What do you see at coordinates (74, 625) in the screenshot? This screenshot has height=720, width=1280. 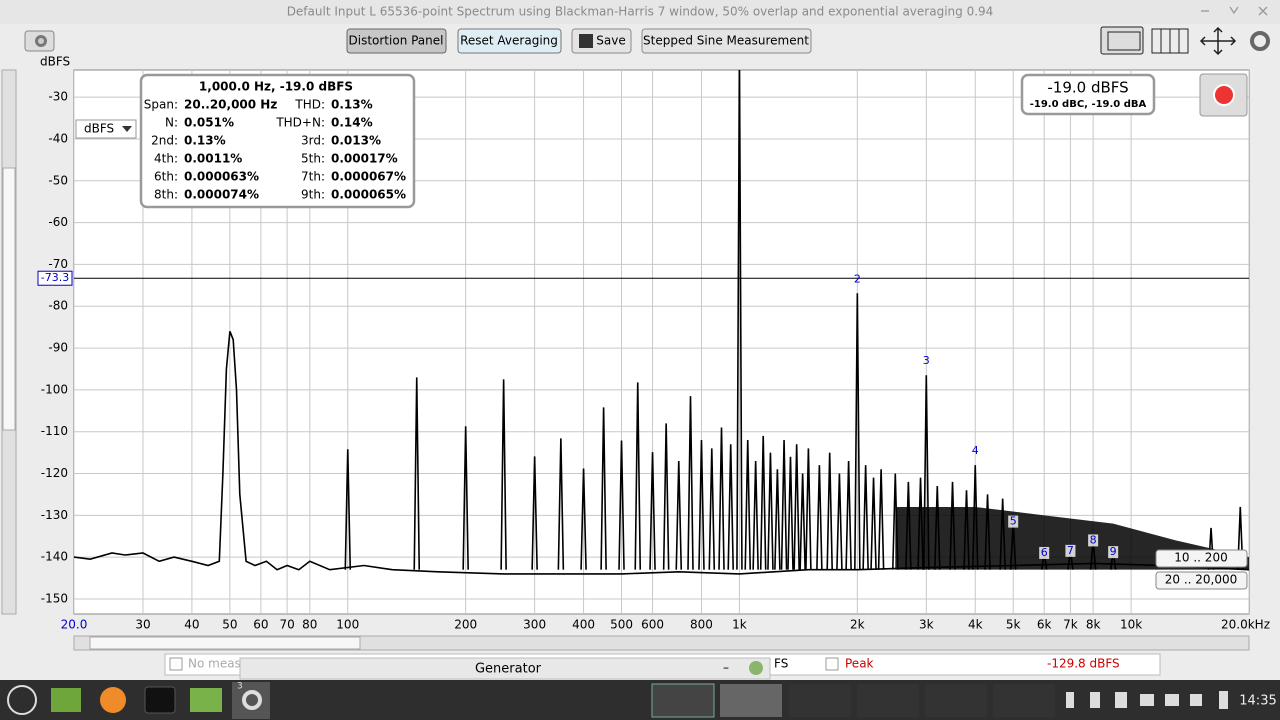 I see `x-tick-label: 20.0` at bounding box center [74, 625].